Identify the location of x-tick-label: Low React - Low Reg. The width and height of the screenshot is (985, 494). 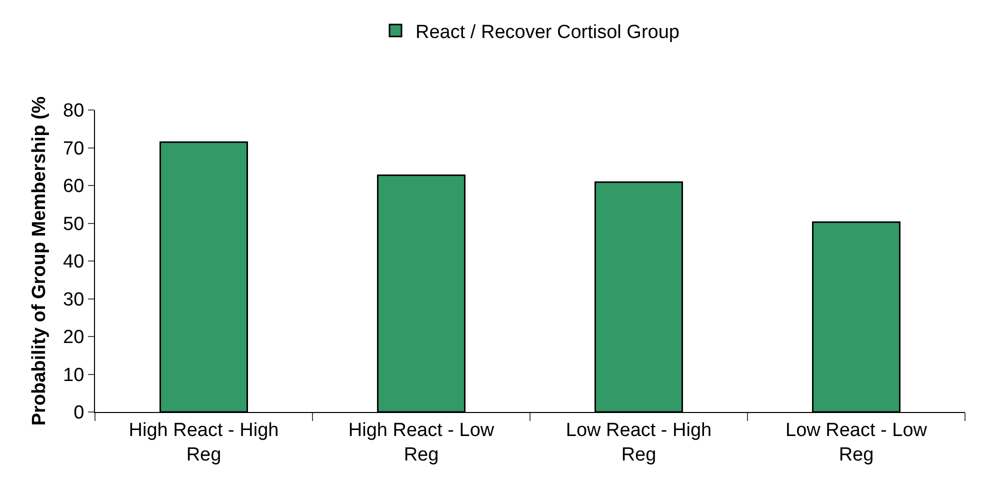
(856, 443).